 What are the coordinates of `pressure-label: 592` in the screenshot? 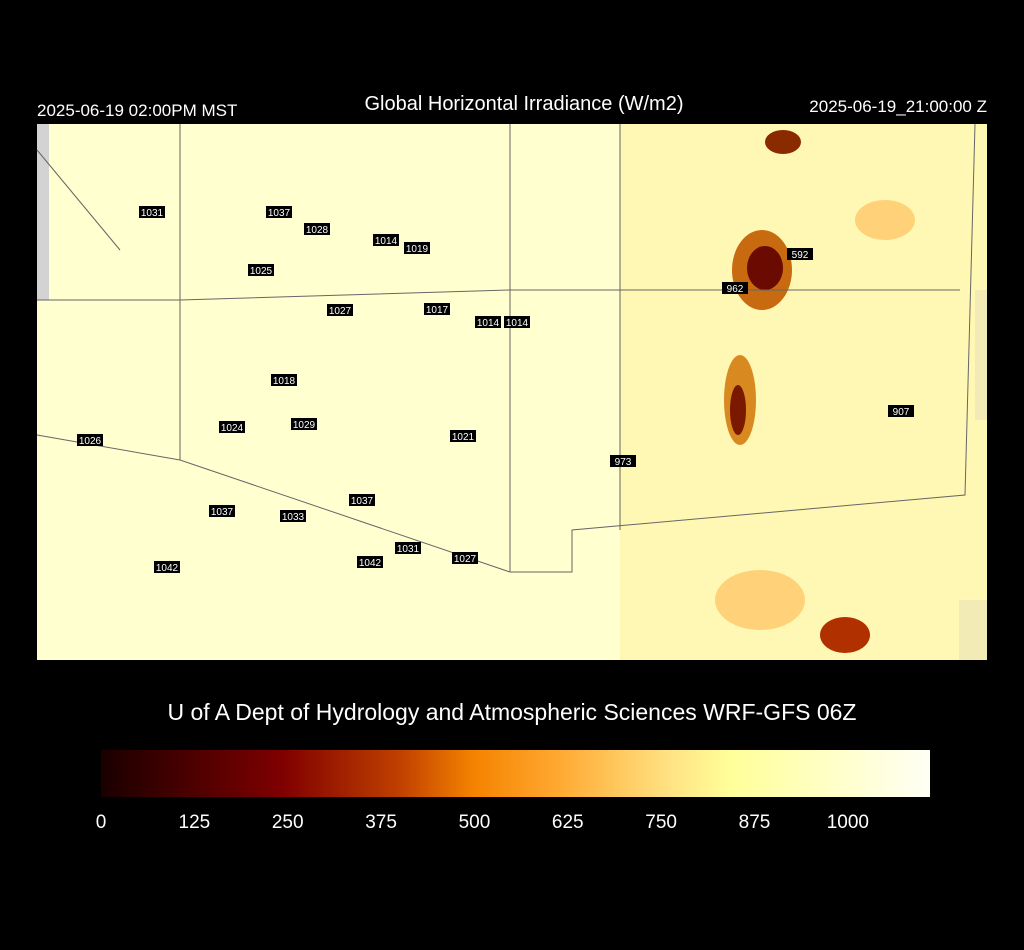 It's located at (800, 255).